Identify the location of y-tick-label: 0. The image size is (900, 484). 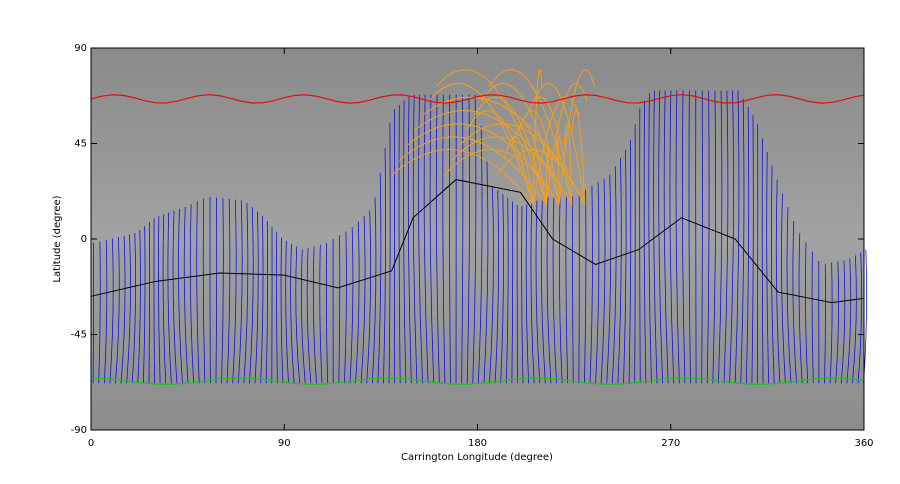
(84, 239).